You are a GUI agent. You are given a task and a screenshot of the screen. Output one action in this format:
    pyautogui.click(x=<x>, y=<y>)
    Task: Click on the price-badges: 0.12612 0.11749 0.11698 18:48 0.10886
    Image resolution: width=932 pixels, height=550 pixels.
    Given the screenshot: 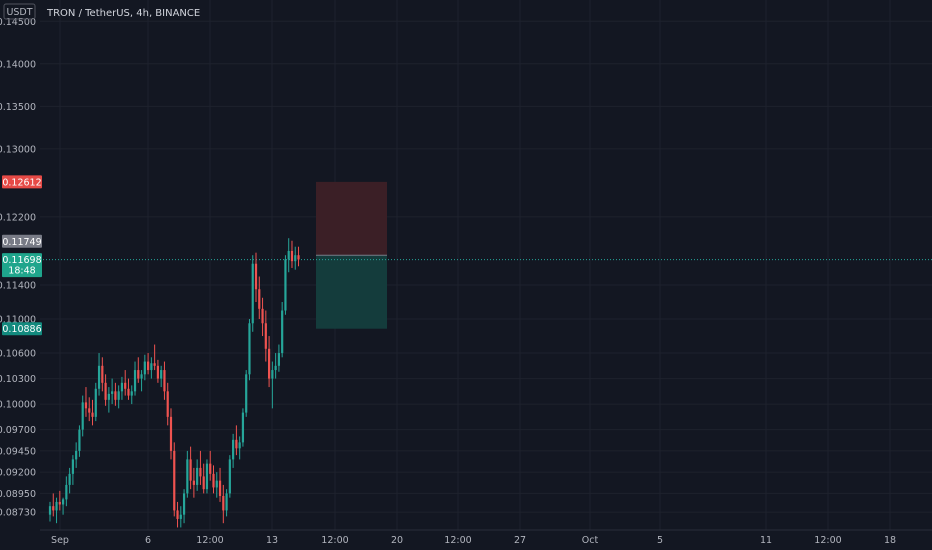 What is the action you would take?
    pyautogui.click(x=22, y=255)
    